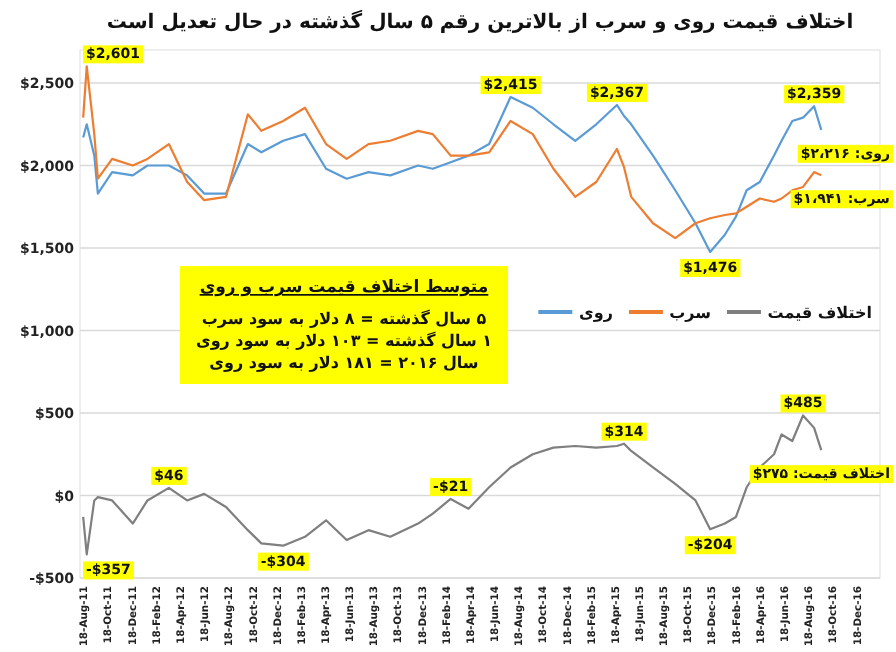  What do you see at coordinates (596, 313) in the screenshot?
I see `legend-label: روی` at bounding box center [596, 313].